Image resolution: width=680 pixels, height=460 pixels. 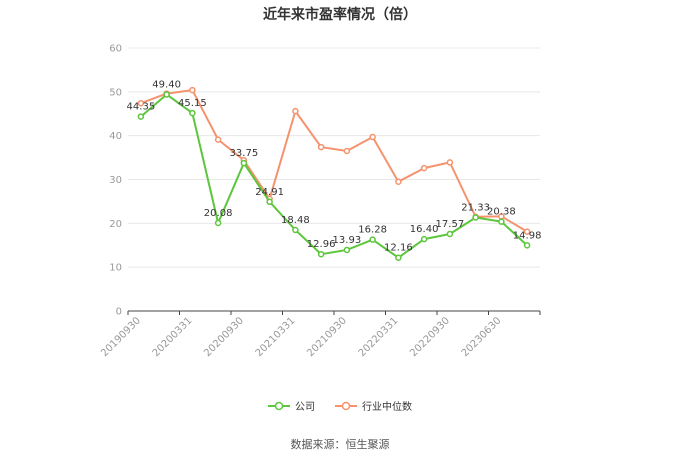 I want to click on company-data-label: 21.33, so click(x=475, y=208).